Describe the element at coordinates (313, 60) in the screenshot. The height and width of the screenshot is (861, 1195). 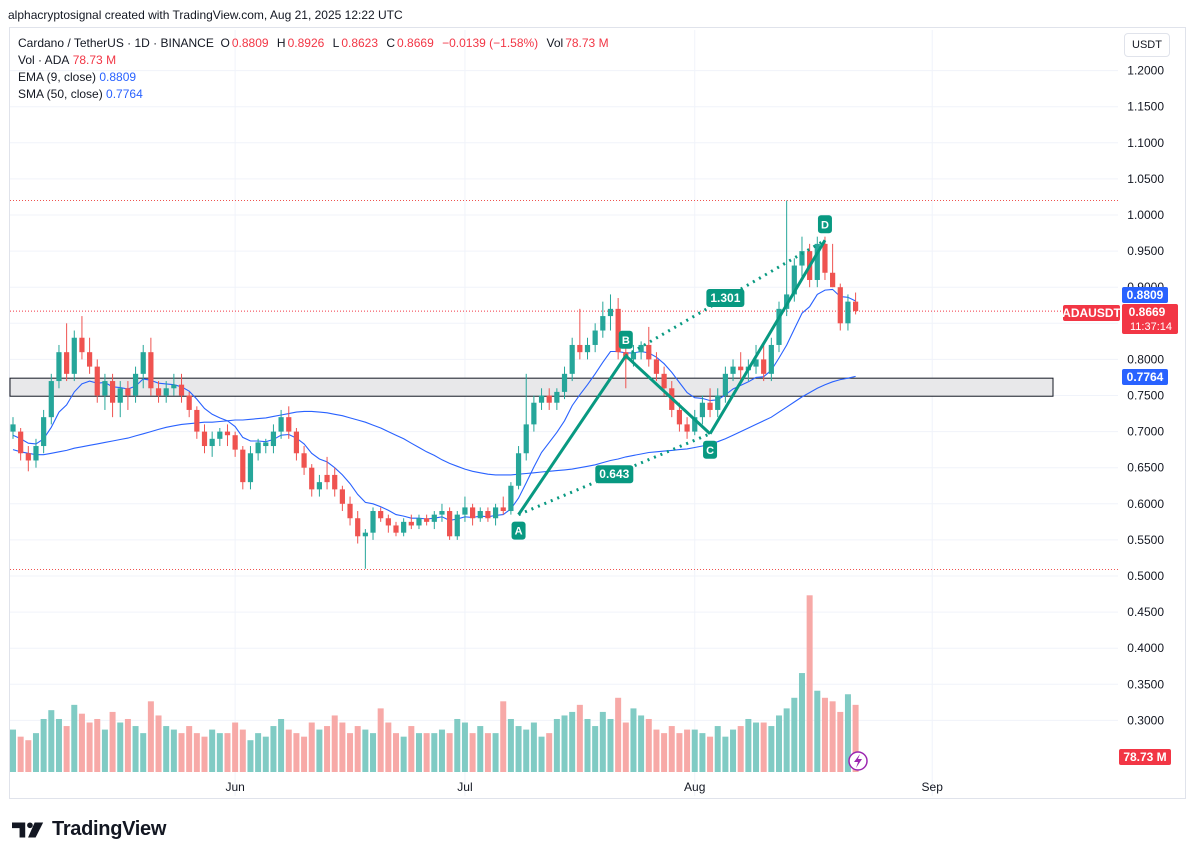
I see `volume-indicator-row: Vol · ADA 78.73 M` at that location.